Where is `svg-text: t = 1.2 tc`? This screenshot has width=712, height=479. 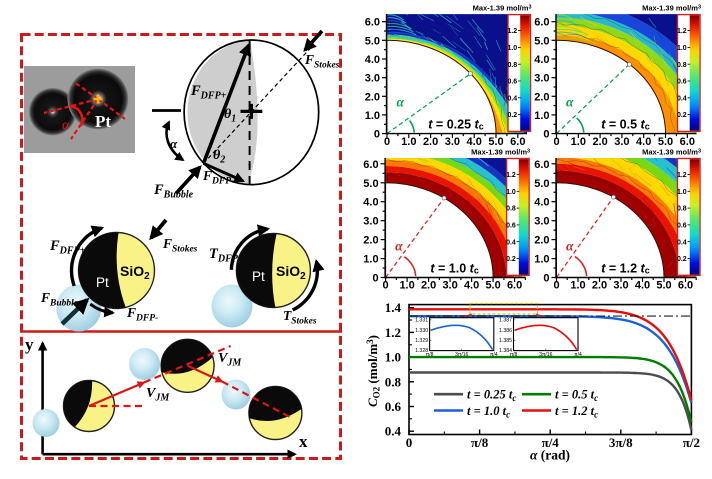
svg-text: t = 1.2 tc is located at coordinates (576, 412).